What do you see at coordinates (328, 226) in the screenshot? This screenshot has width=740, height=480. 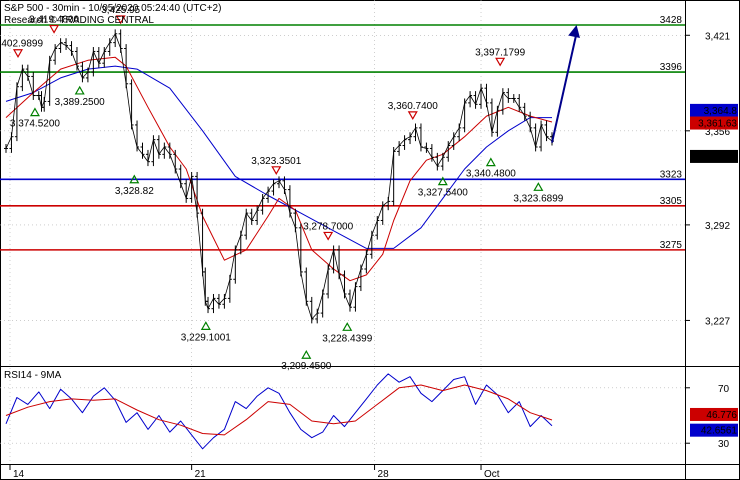 I see `level-annotation: 3,278.7000` at bounding box center [328, 226].